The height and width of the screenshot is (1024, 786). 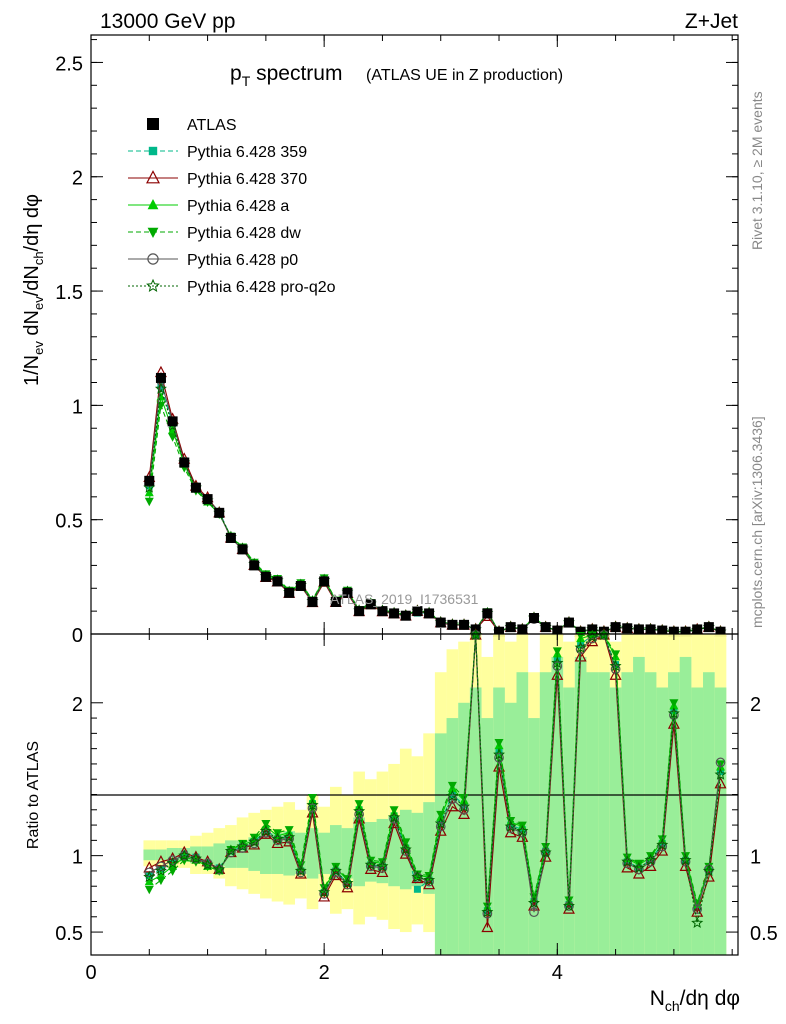 What do you see at coordinates (324, 973) in the screenshot?
I see `x-tick-label: 2` at bounding box center [324, 973].